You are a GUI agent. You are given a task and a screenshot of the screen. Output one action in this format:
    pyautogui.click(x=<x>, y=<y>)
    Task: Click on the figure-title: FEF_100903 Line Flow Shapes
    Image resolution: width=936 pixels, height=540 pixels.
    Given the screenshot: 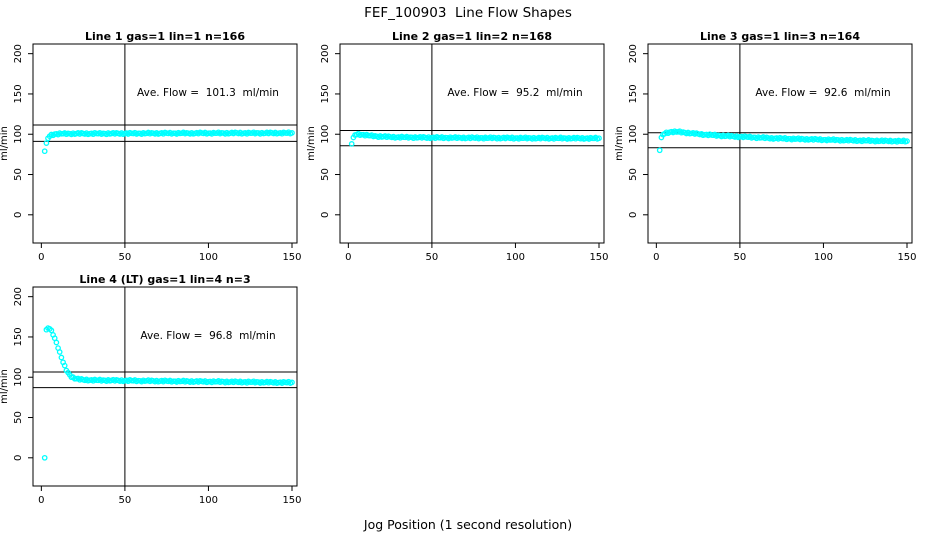 What is the action you would take?
    pyautogui.click(x=468, y=13)
    